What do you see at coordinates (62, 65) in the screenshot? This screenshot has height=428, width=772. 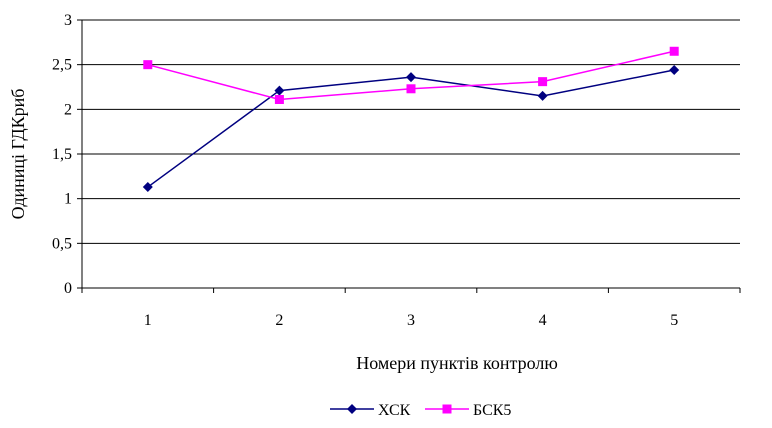 I see `y-tick-label: 2,5` at bounding box center [62, 65].